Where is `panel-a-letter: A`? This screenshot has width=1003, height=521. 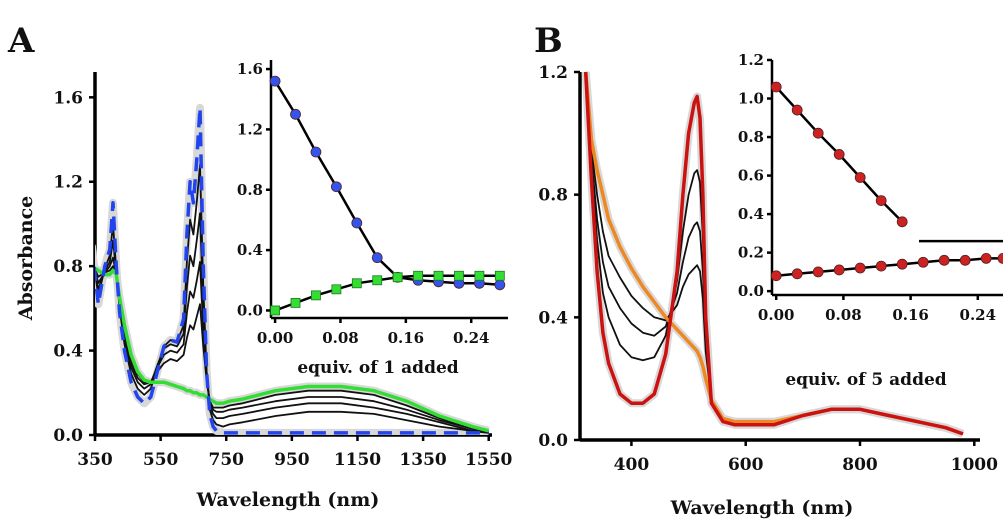 panel-a-letter: A is located at coordinates (21, 41).